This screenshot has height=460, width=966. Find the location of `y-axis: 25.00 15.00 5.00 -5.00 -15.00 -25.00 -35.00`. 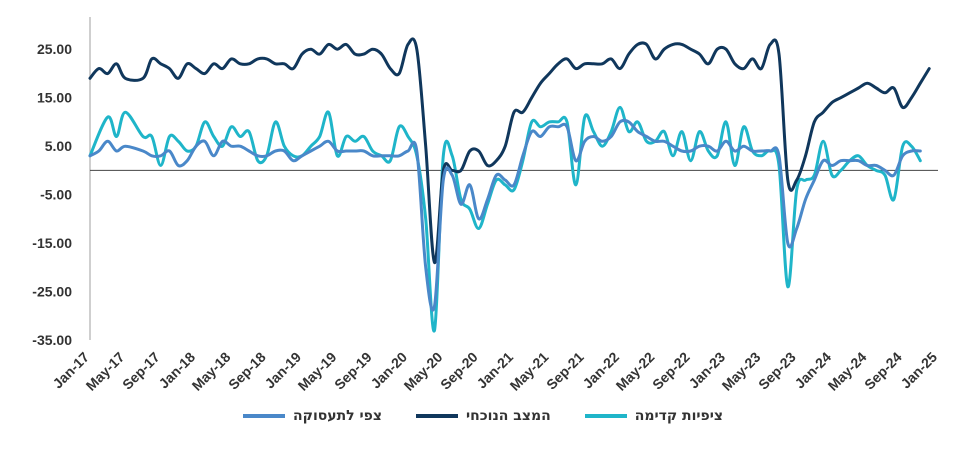

y-axis: 25.00 15.00 5.00 -5.00 -15.00 -25.00 -35.00 is located at coordinates (61, 182).